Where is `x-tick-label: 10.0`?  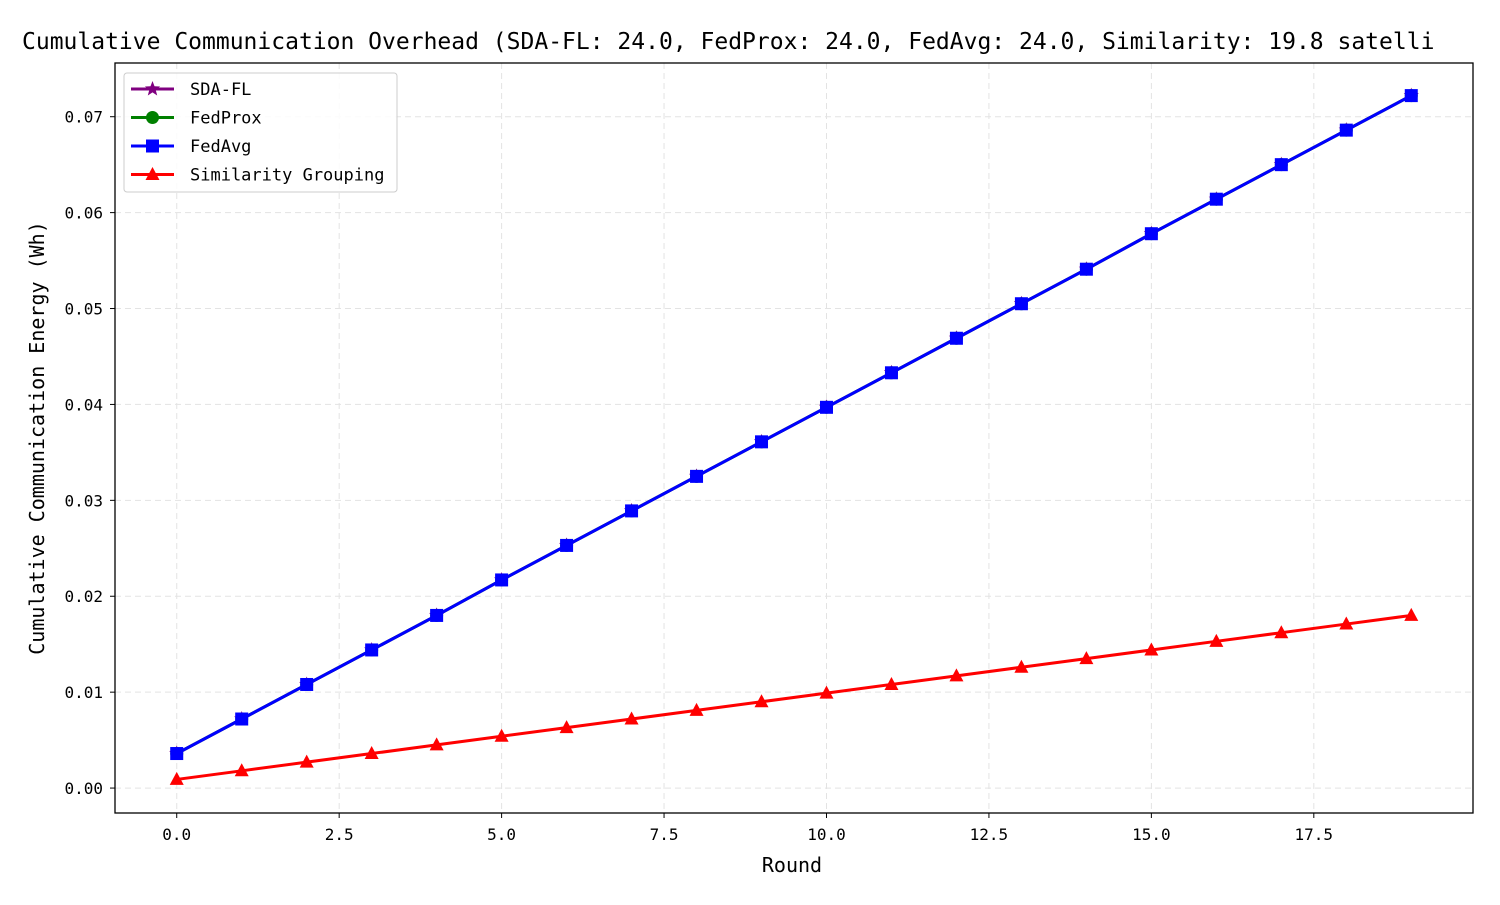 x-tick-label: 10.0 is located at coordinates (826, 834).